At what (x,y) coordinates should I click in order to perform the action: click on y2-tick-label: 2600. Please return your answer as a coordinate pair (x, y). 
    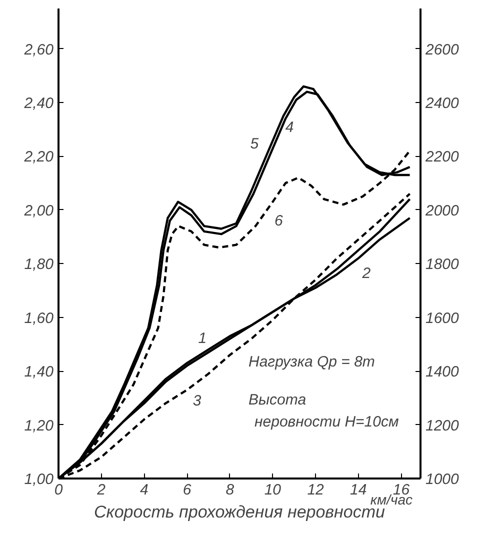
    Looking at the image, I should click on (442, 49).